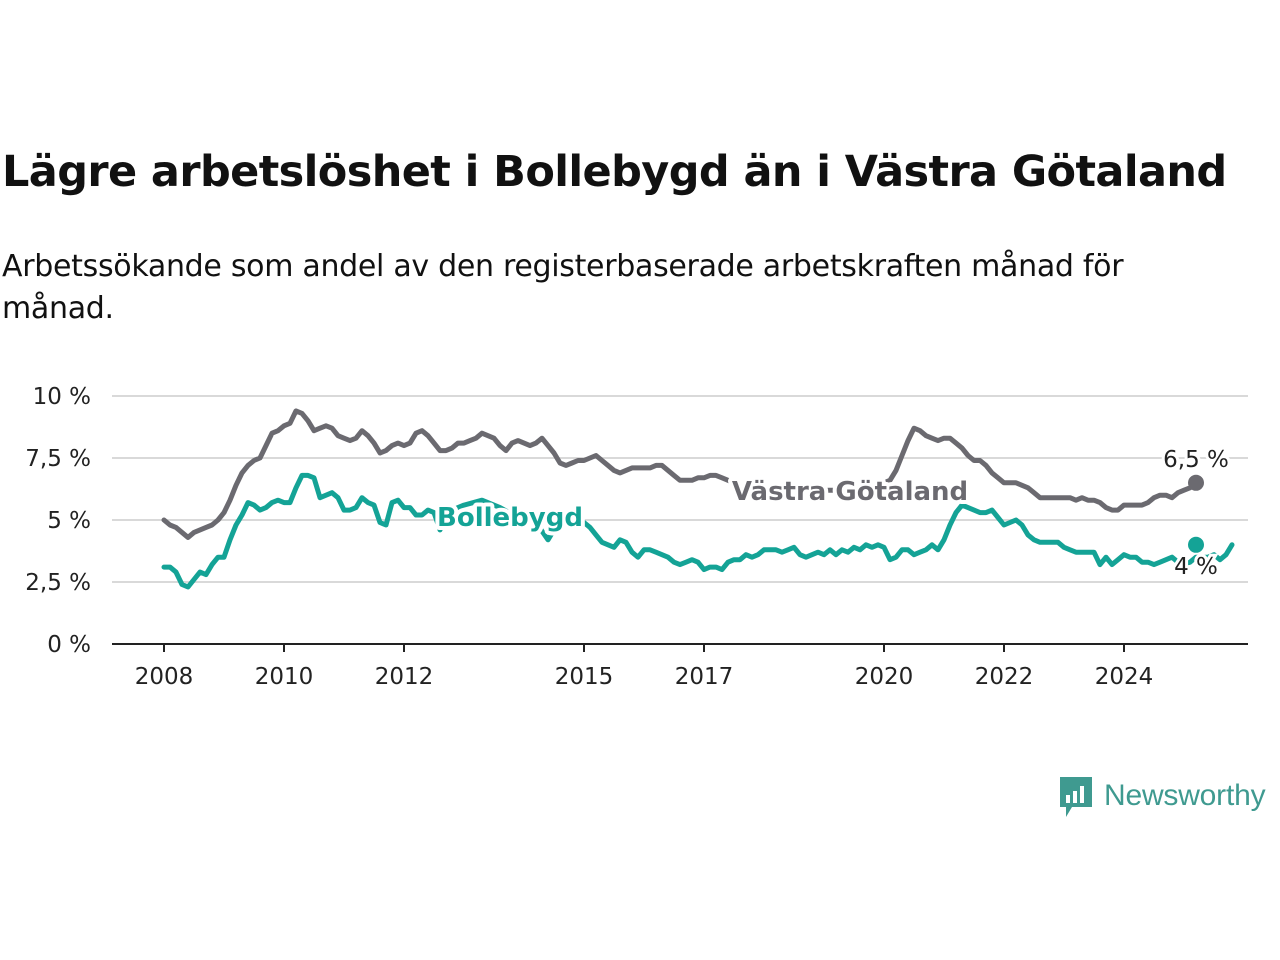 Image resolution: width=1280 pixels, height=960 pixels. What do you see at coordinates (704, 677) in the screenshot?
I see `x-tick-label: 2017` at bounding box center [704, 677].